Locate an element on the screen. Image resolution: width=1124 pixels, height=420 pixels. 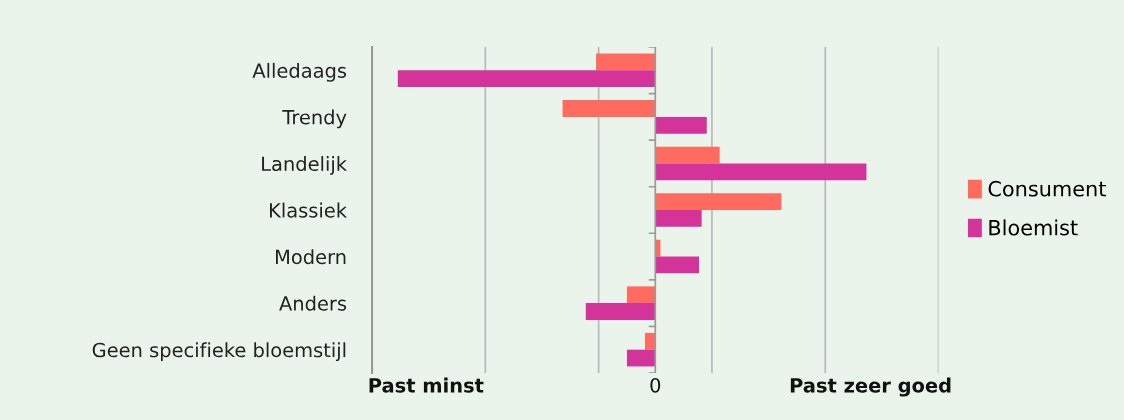
text: Past zeer goed is located at coordinates (870, 387).